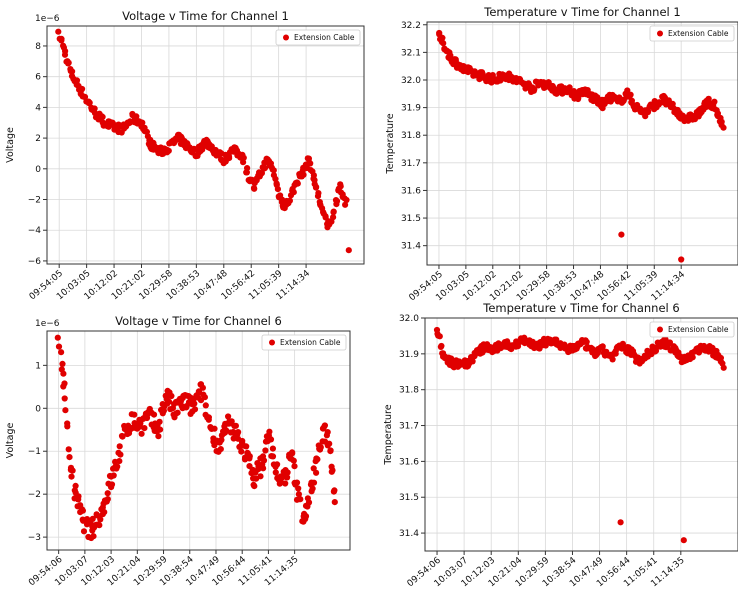  I want to click on y-tick-label: 0, so click(38, 170).